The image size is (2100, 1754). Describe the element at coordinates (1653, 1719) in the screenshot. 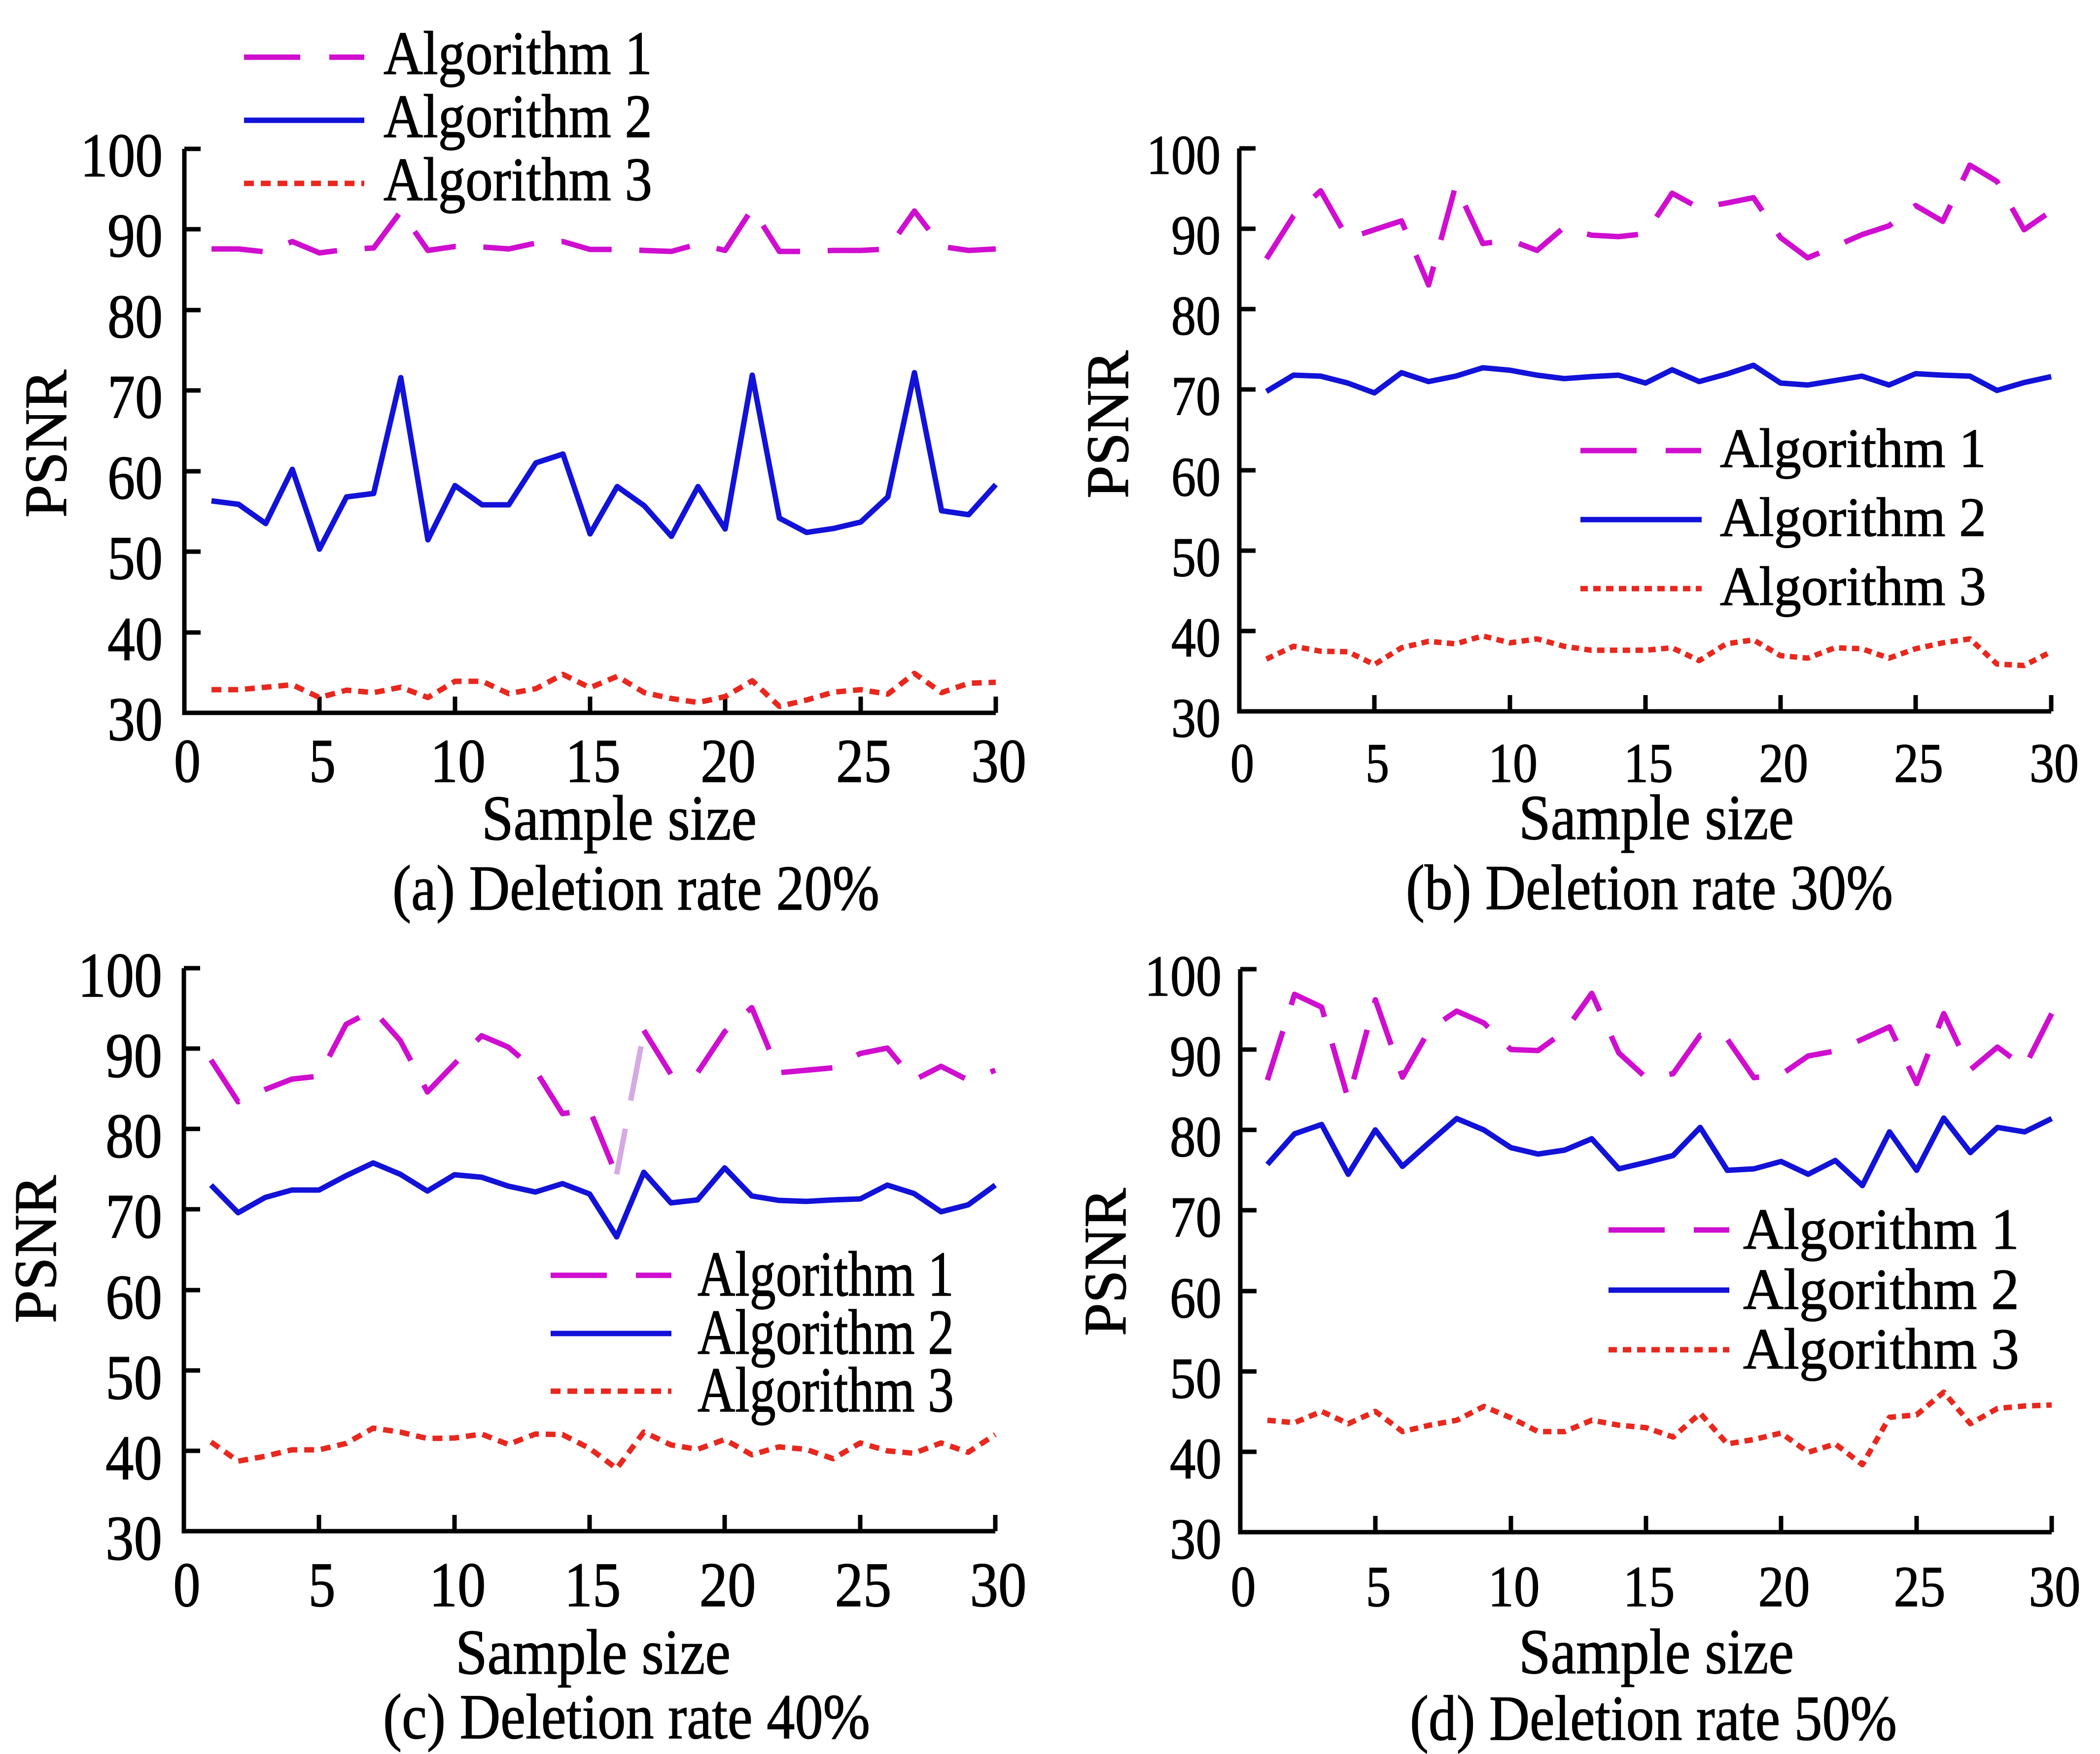

I see `svg-text: (d) Deletion rate 50%` at that location.